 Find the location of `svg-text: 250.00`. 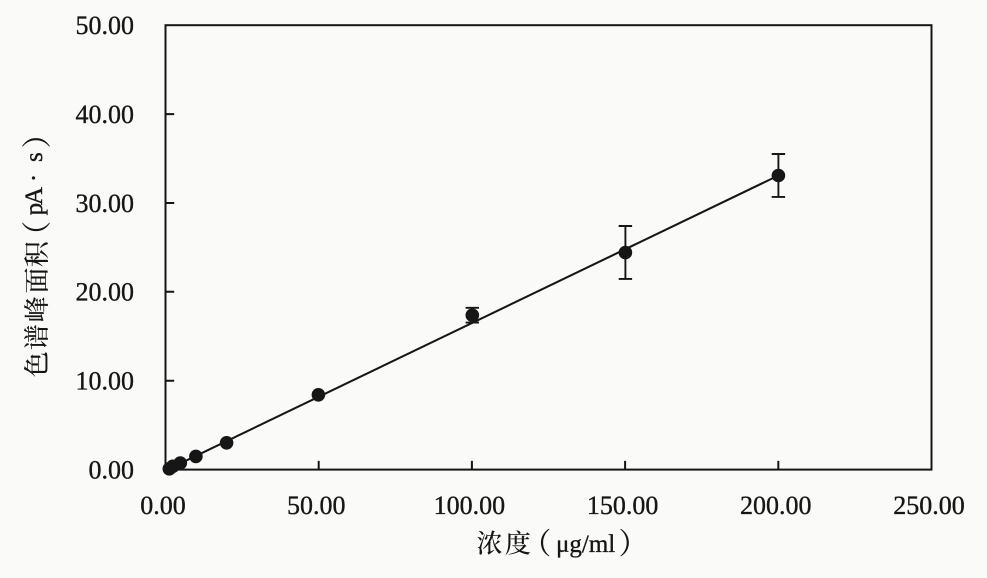

svg-text: 250.00 is located at coordinates (929, 505).